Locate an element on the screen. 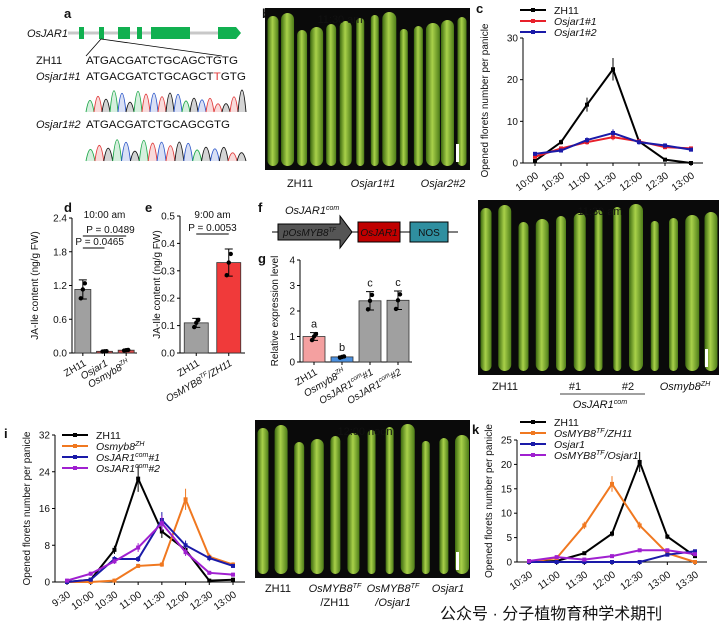  y-axis-label: Opened florets number per panicle is located at coordinates (485, 100).